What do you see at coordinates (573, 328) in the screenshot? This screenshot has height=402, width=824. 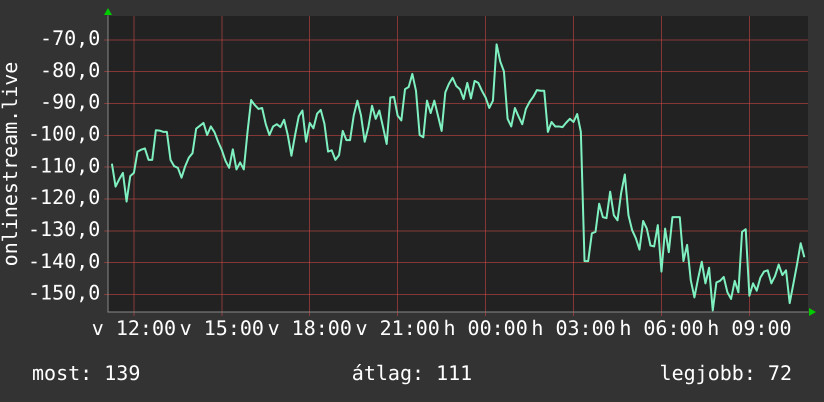 I see `x-tick-label: h 03:00` at bounding box center [573, 328].